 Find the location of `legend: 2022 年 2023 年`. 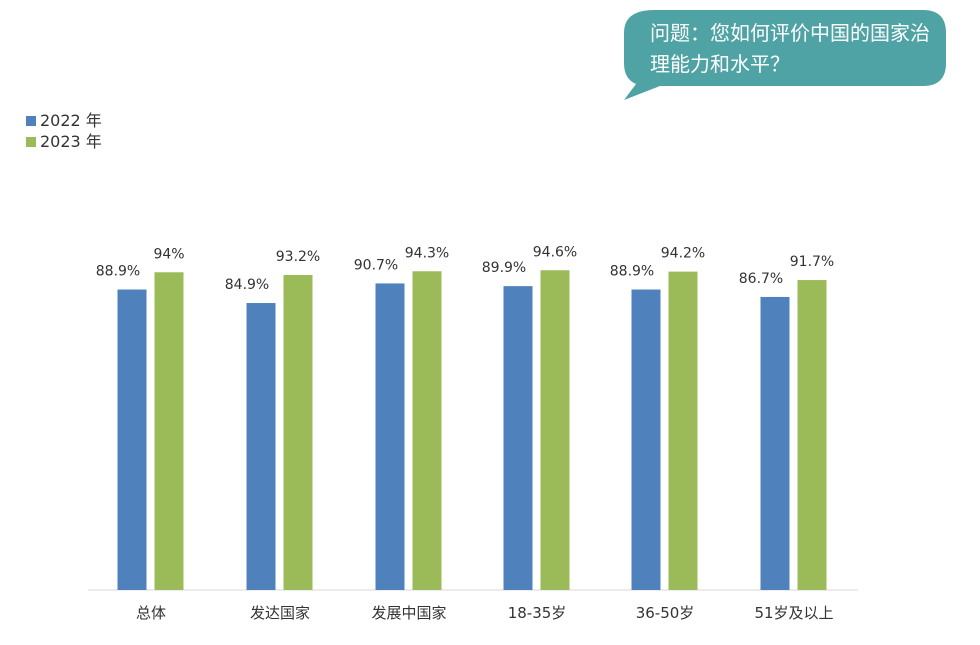

legend: 2022 年 2023 年 is located at coordinates (64, 131).